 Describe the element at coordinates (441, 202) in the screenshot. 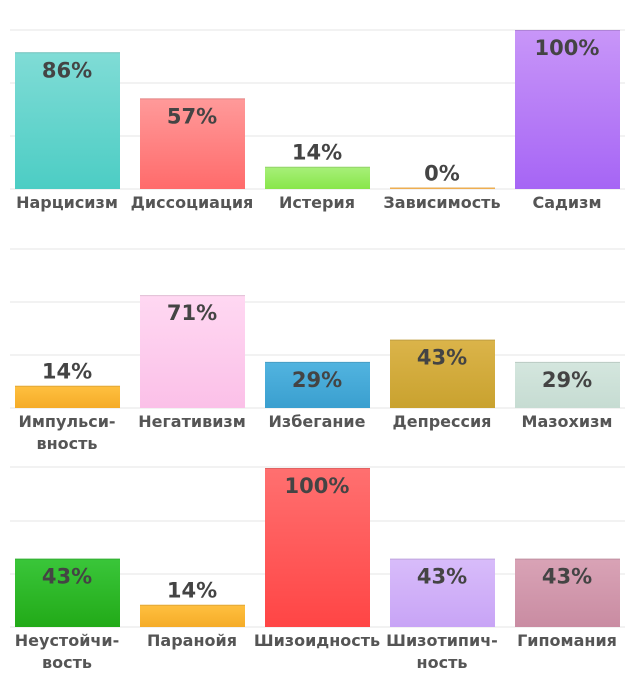

I see `category-label: Зависимость` at that location.